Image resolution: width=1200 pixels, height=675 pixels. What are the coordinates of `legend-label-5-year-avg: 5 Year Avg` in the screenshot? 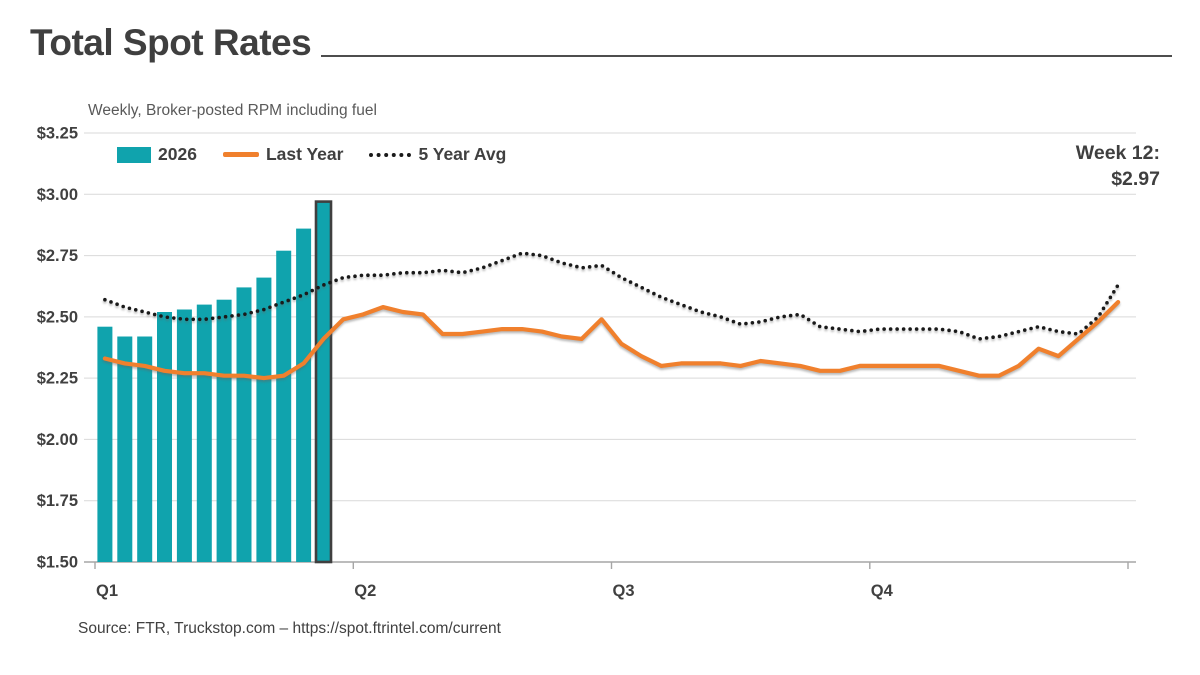 It's located at (462, 154).